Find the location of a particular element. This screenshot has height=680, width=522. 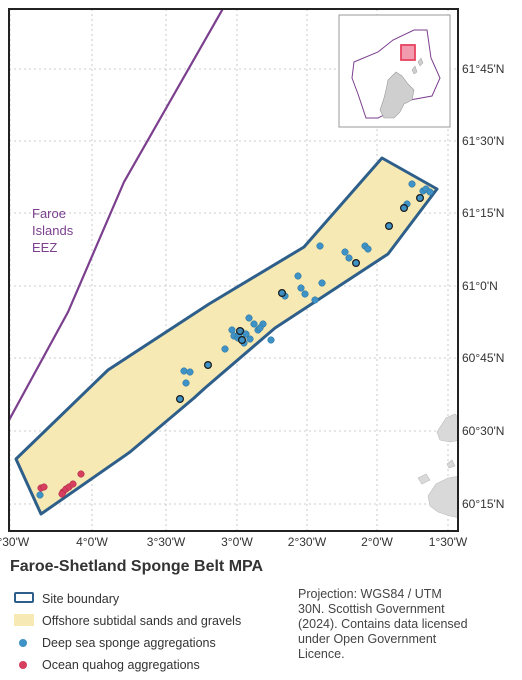

quahog-dot-swatch is located at coordinates (23, 665).